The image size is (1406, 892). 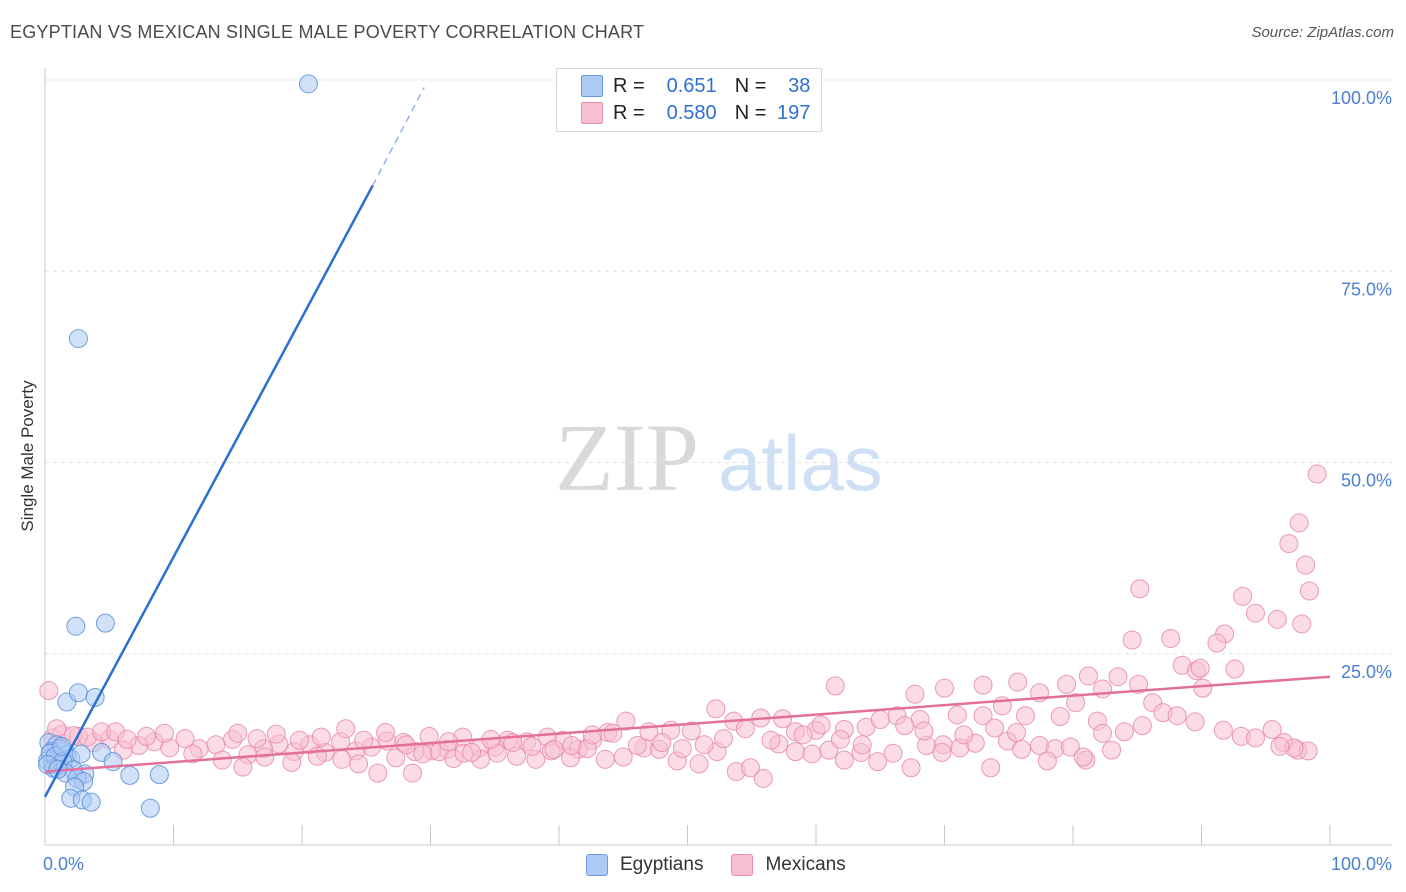 I want to click on legend-swatch-mexicans, so click(x=592, y=113).